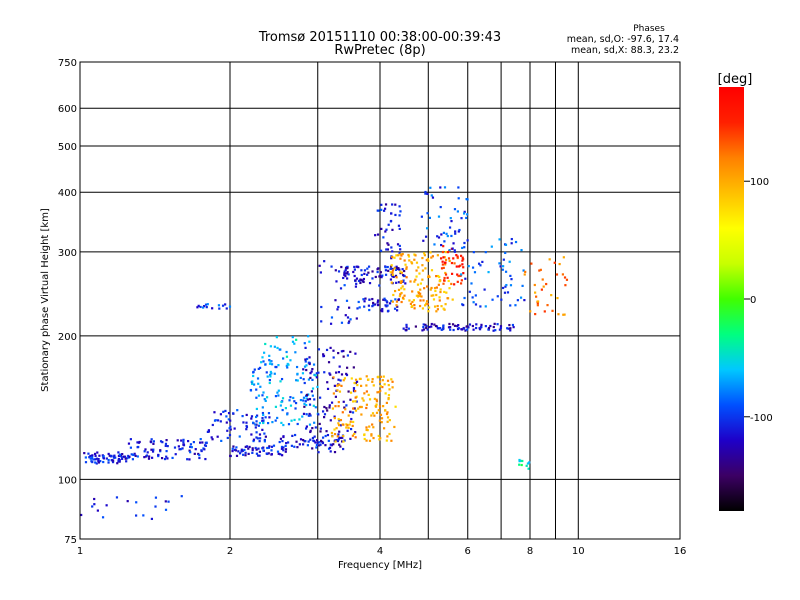 This screenshot has height=600, width=800. Describe the element at coordinates (45, 300) in the screenshot. I see `y-axis-label: Stationary phase Virtual Height [km]` at that location.